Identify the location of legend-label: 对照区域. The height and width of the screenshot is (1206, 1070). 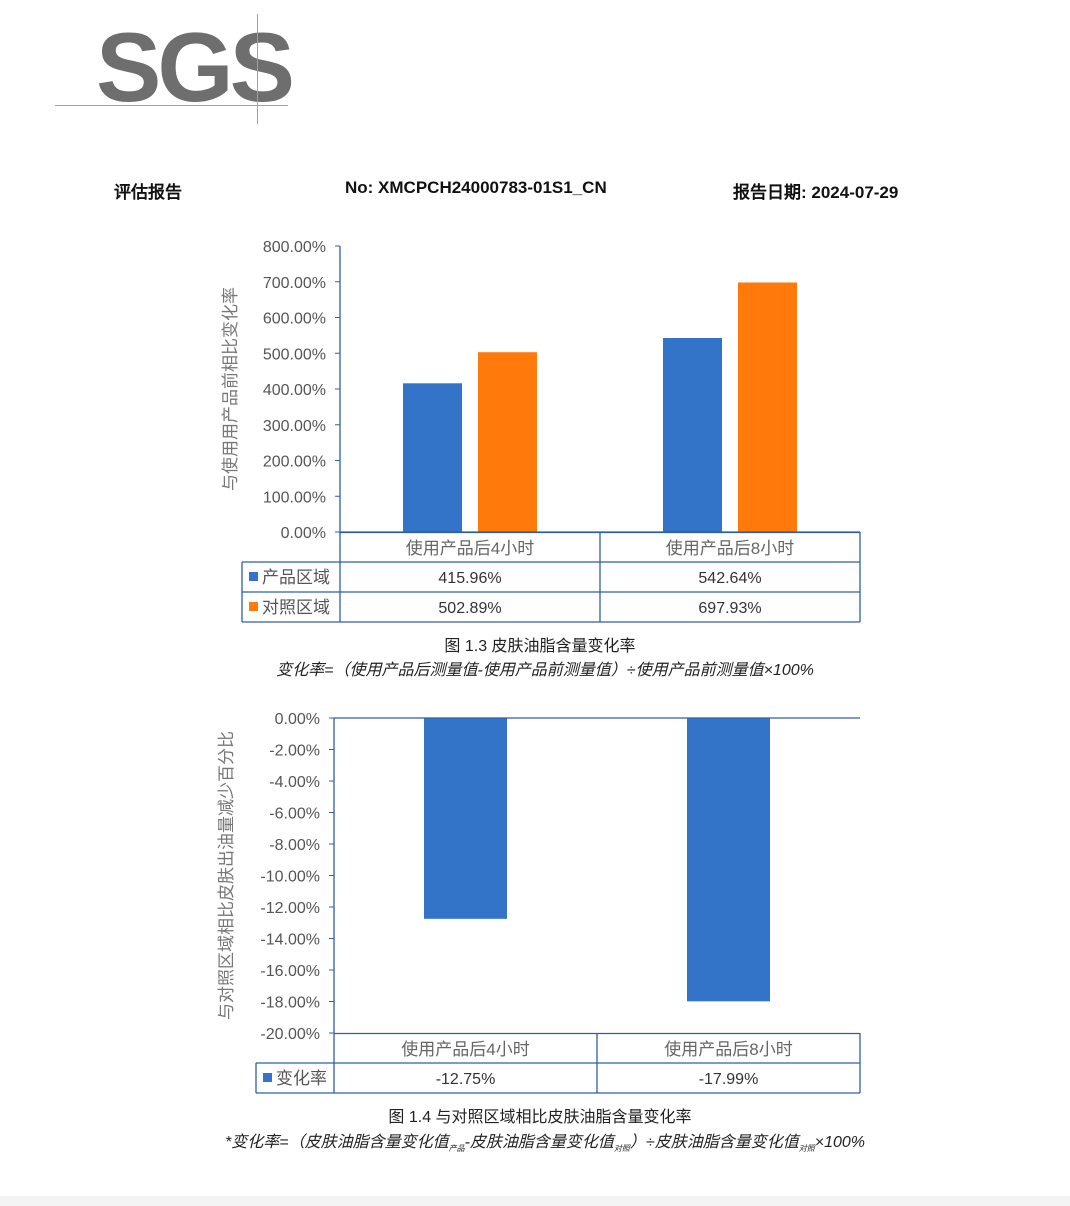
(296, 607).